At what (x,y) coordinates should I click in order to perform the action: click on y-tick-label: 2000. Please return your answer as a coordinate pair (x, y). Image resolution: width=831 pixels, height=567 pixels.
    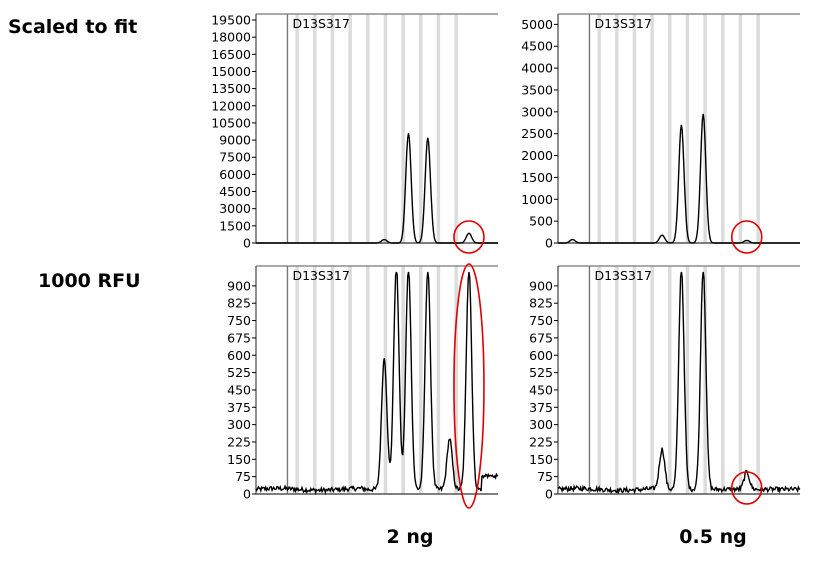
    Looking at the image, I should click on (537, 155).